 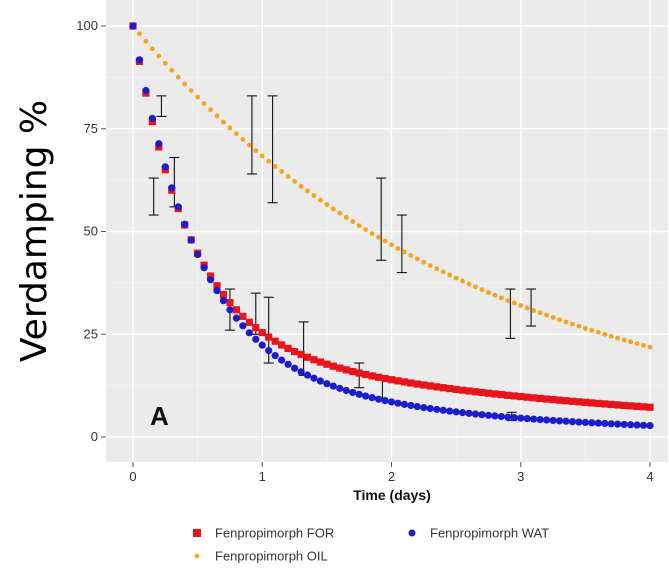 I want to click on legend-label: Fenpropimorph WAT, so click(x=489, y=533).